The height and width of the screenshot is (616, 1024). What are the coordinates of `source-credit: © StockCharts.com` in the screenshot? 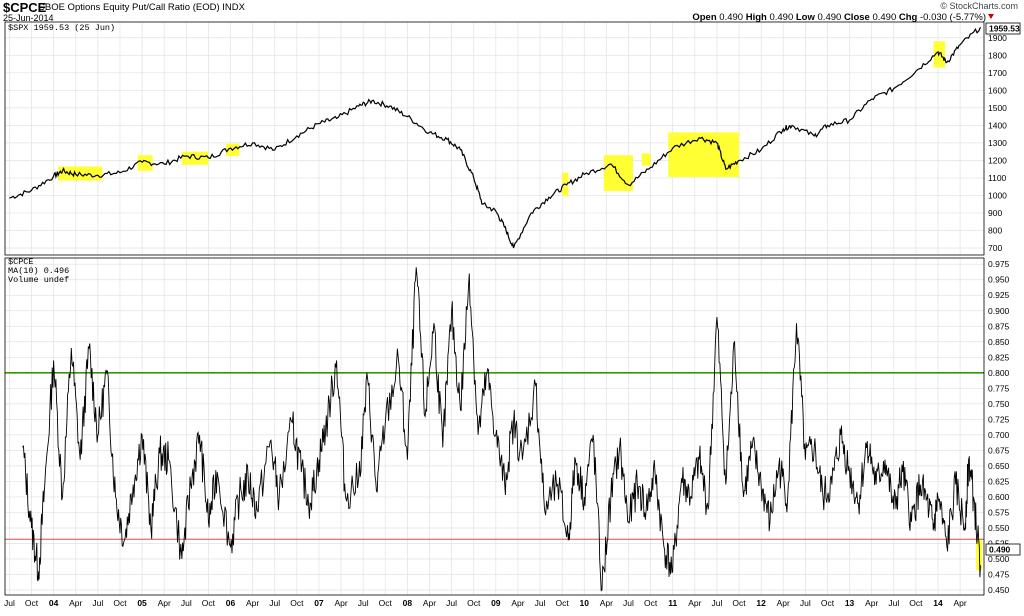 It's located at (979, 6).